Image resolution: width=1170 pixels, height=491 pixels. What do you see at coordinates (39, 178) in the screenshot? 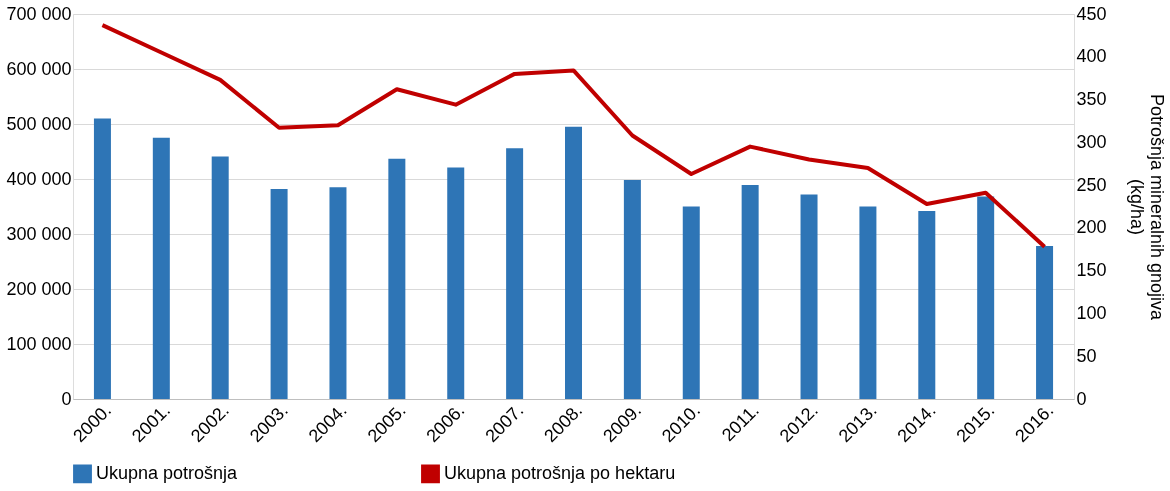
I see `y-tick-label: 400 000` at bounding box center [39, 178].